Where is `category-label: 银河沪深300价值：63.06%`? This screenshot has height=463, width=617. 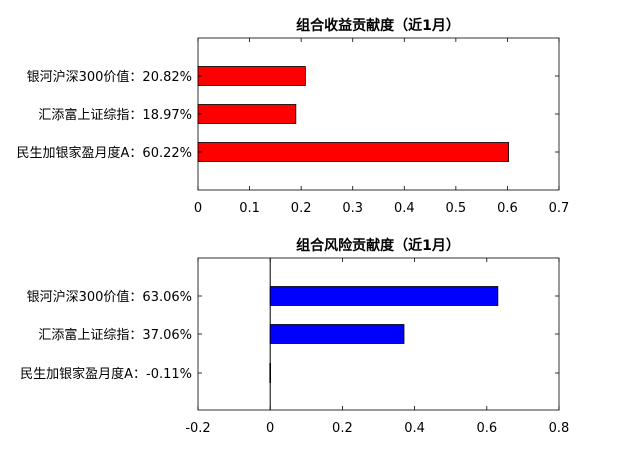 category-label: 银河沪深300价值：63.06% is located at coordinates (109, 297).